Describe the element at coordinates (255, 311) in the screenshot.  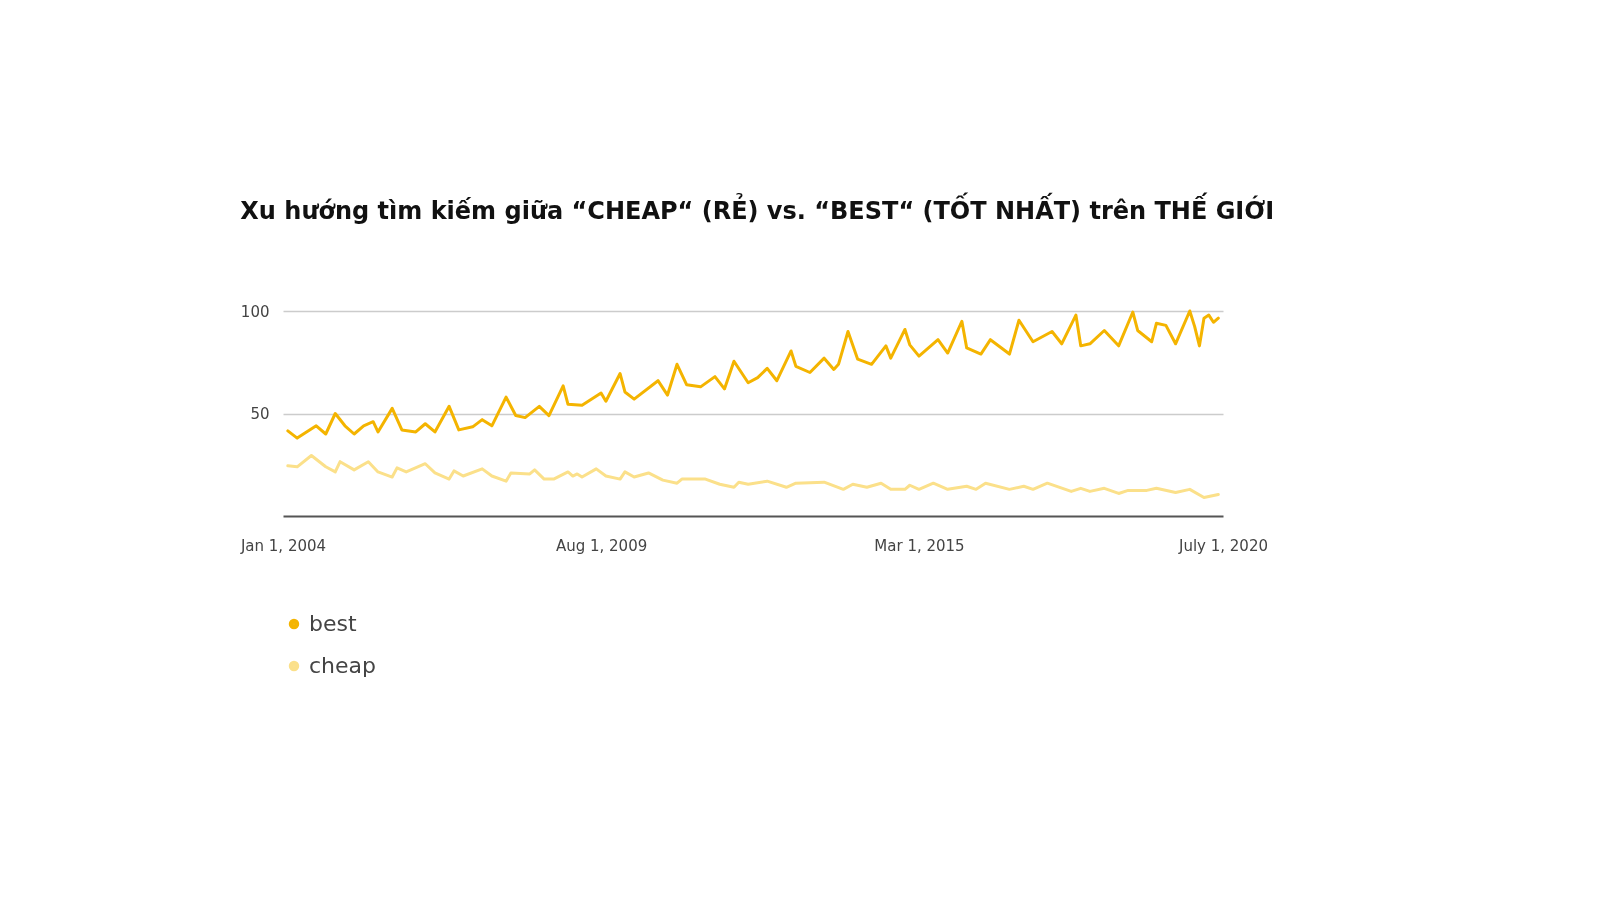
I see `y-tick-label: 100` at that location.